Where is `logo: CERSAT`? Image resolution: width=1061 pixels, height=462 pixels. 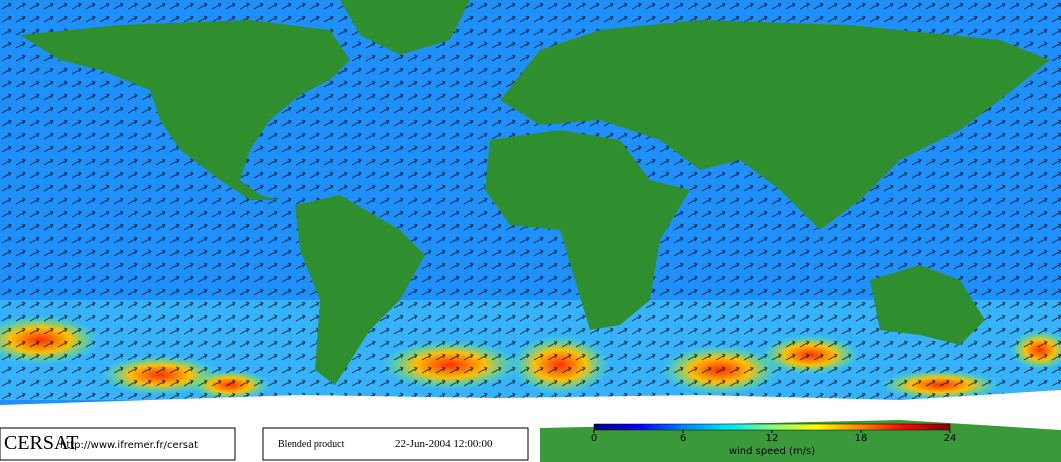 logo: CERSAT is located at coordinates (41, 443).